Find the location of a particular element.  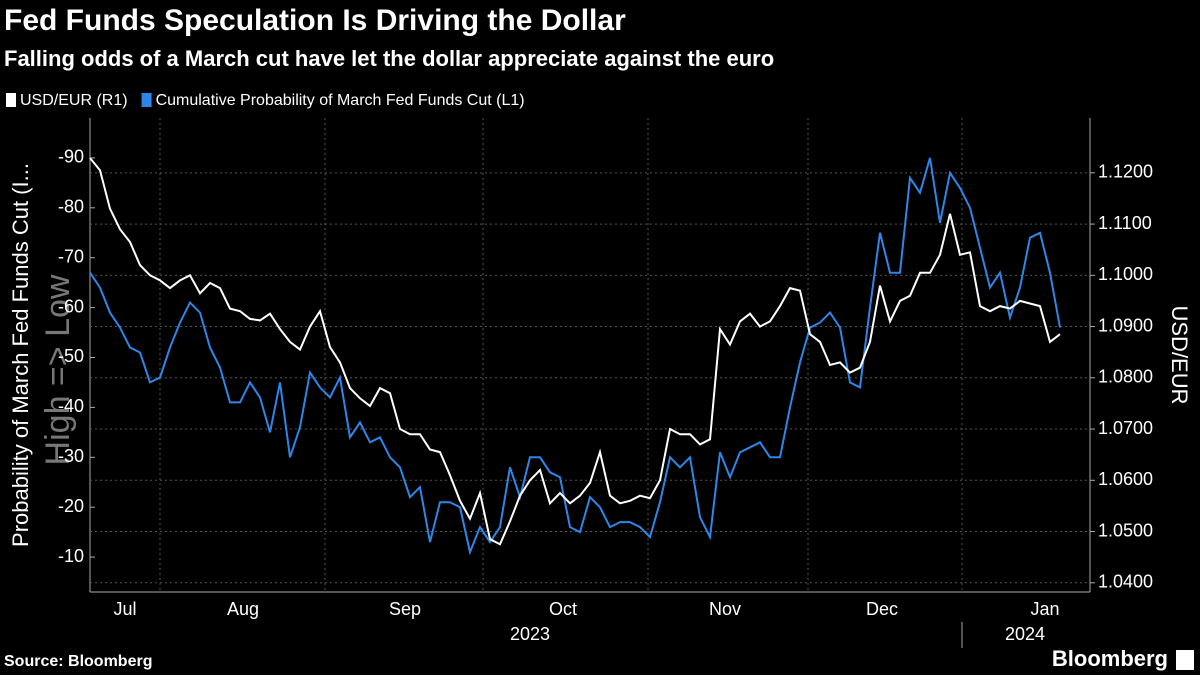

y-tick-label: -10 is located at coordinates (71, 556).